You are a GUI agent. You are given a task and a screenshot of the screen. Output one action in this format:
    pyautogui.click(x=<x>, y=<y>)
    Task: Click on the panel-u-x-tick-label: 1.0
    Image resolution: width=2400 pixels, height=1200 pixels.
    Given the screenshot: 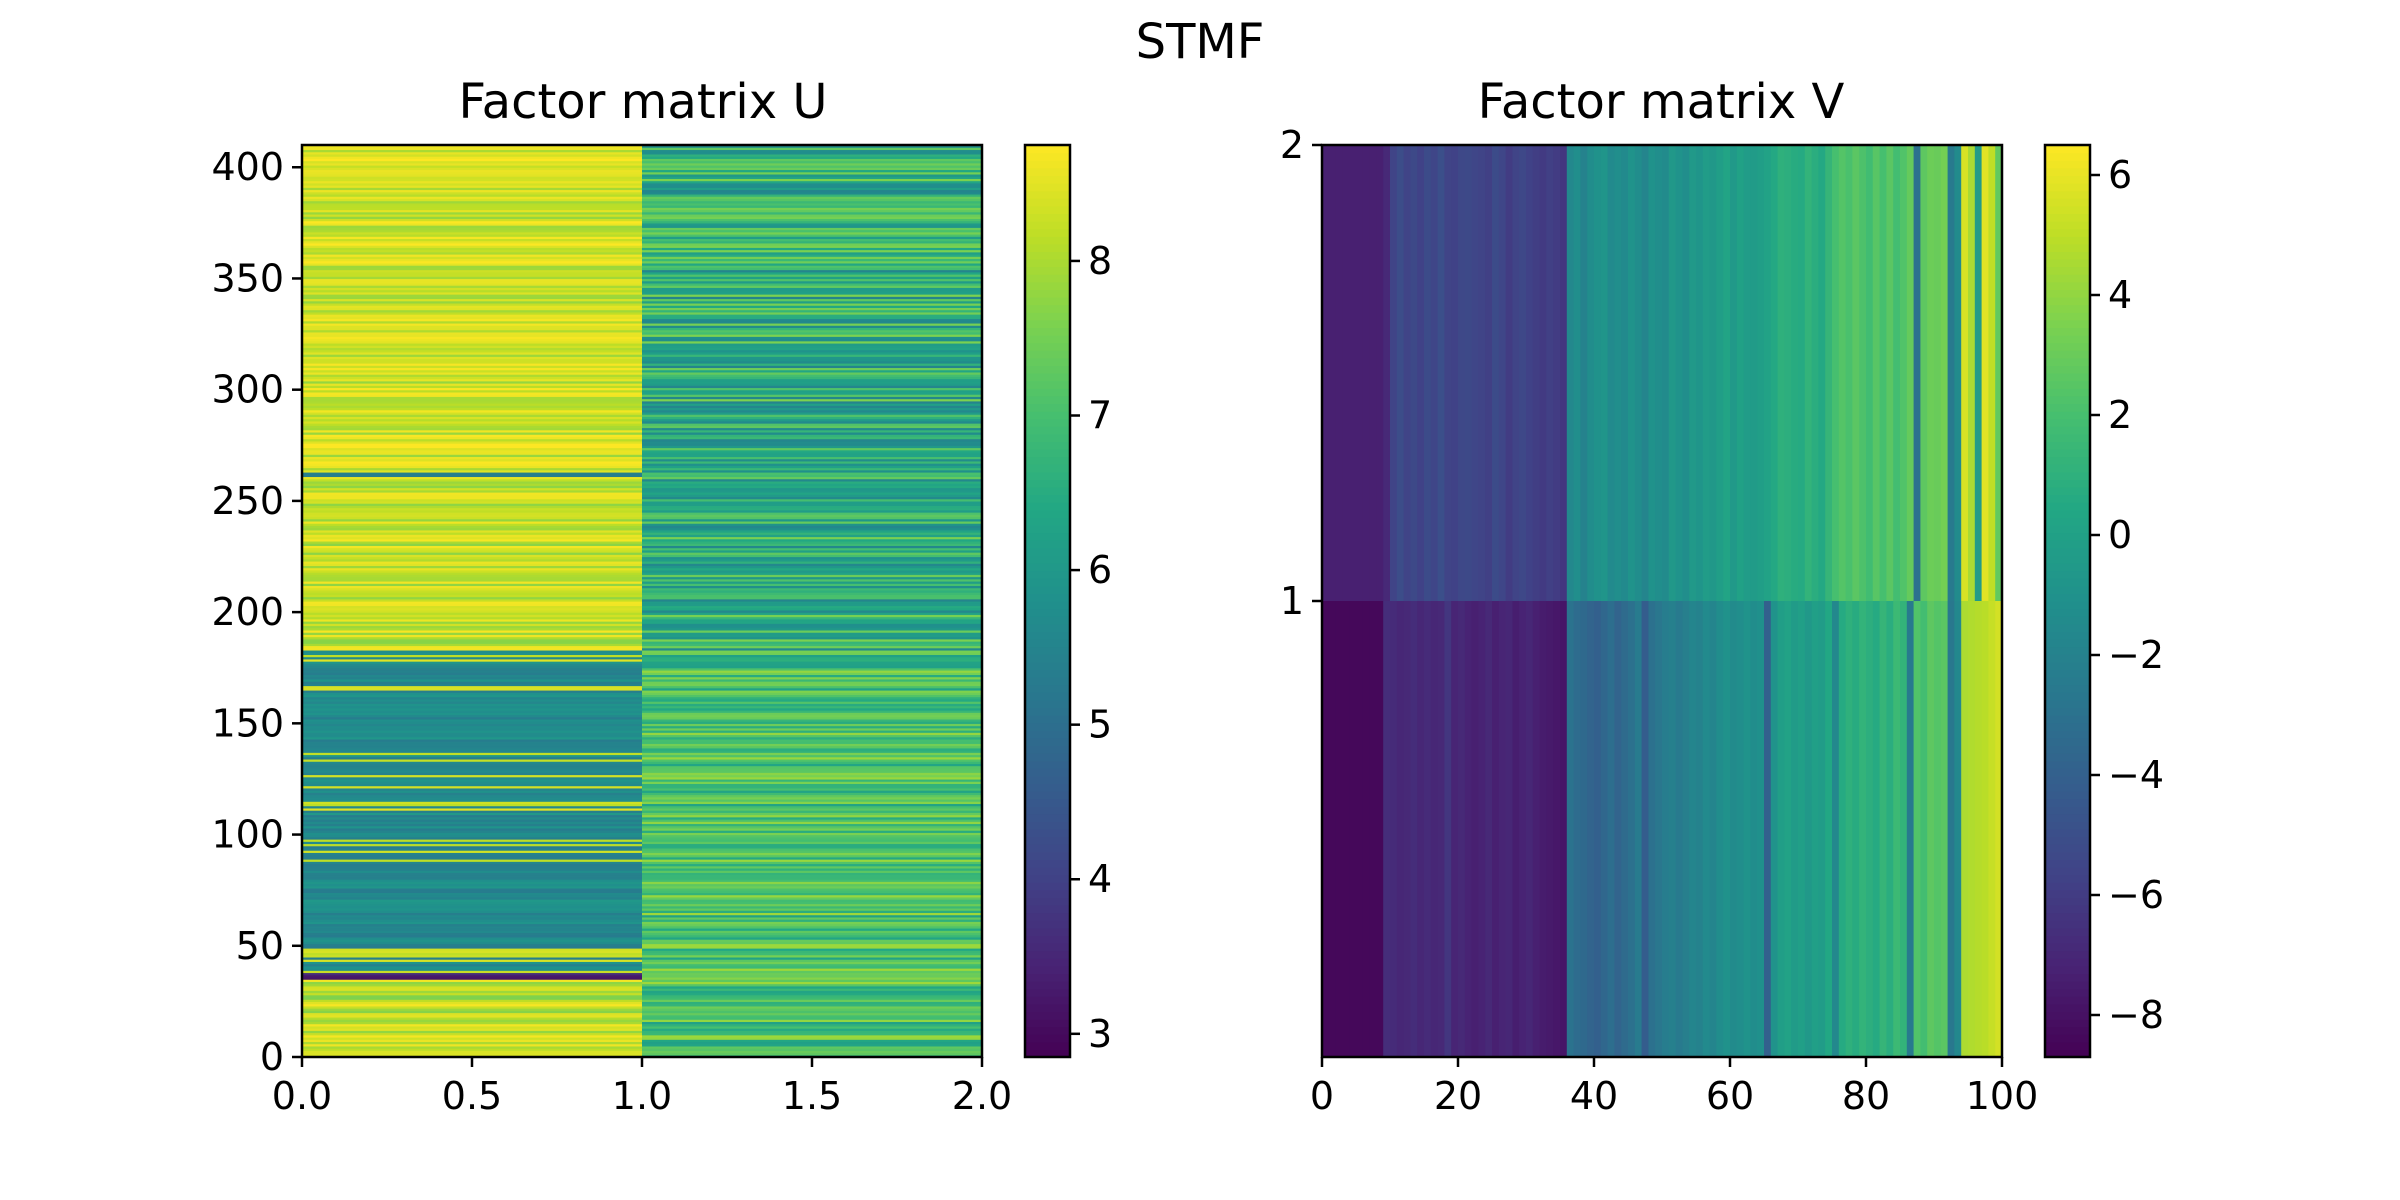 What is the action you would take?
    pyautogui.click(x=642, y=1096)
    